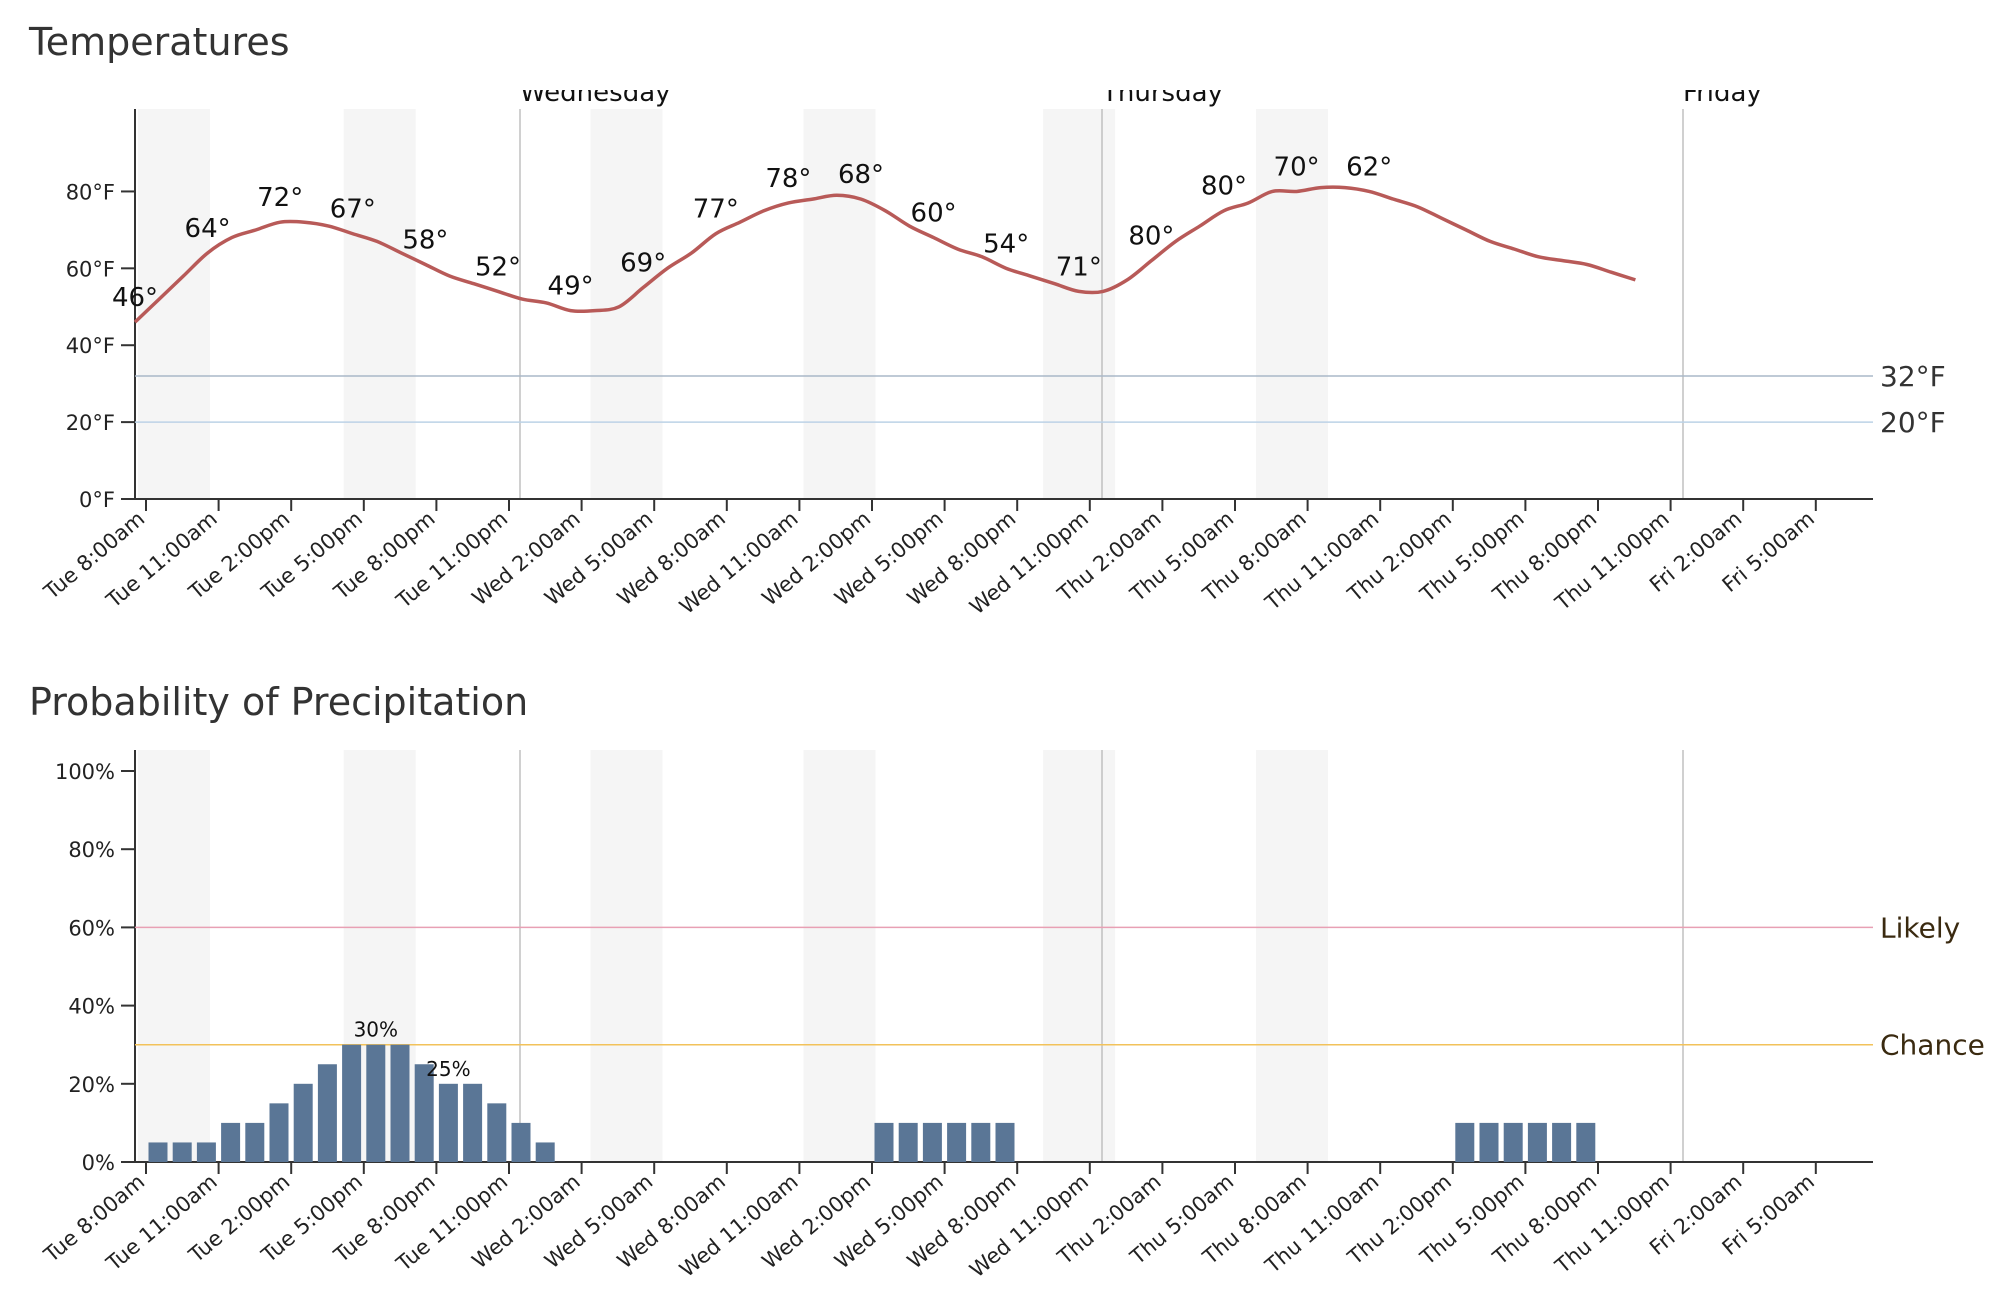 The height and width of the screenshot is (1316, 2000). I want to click on temperature-line, so click(884, 254).